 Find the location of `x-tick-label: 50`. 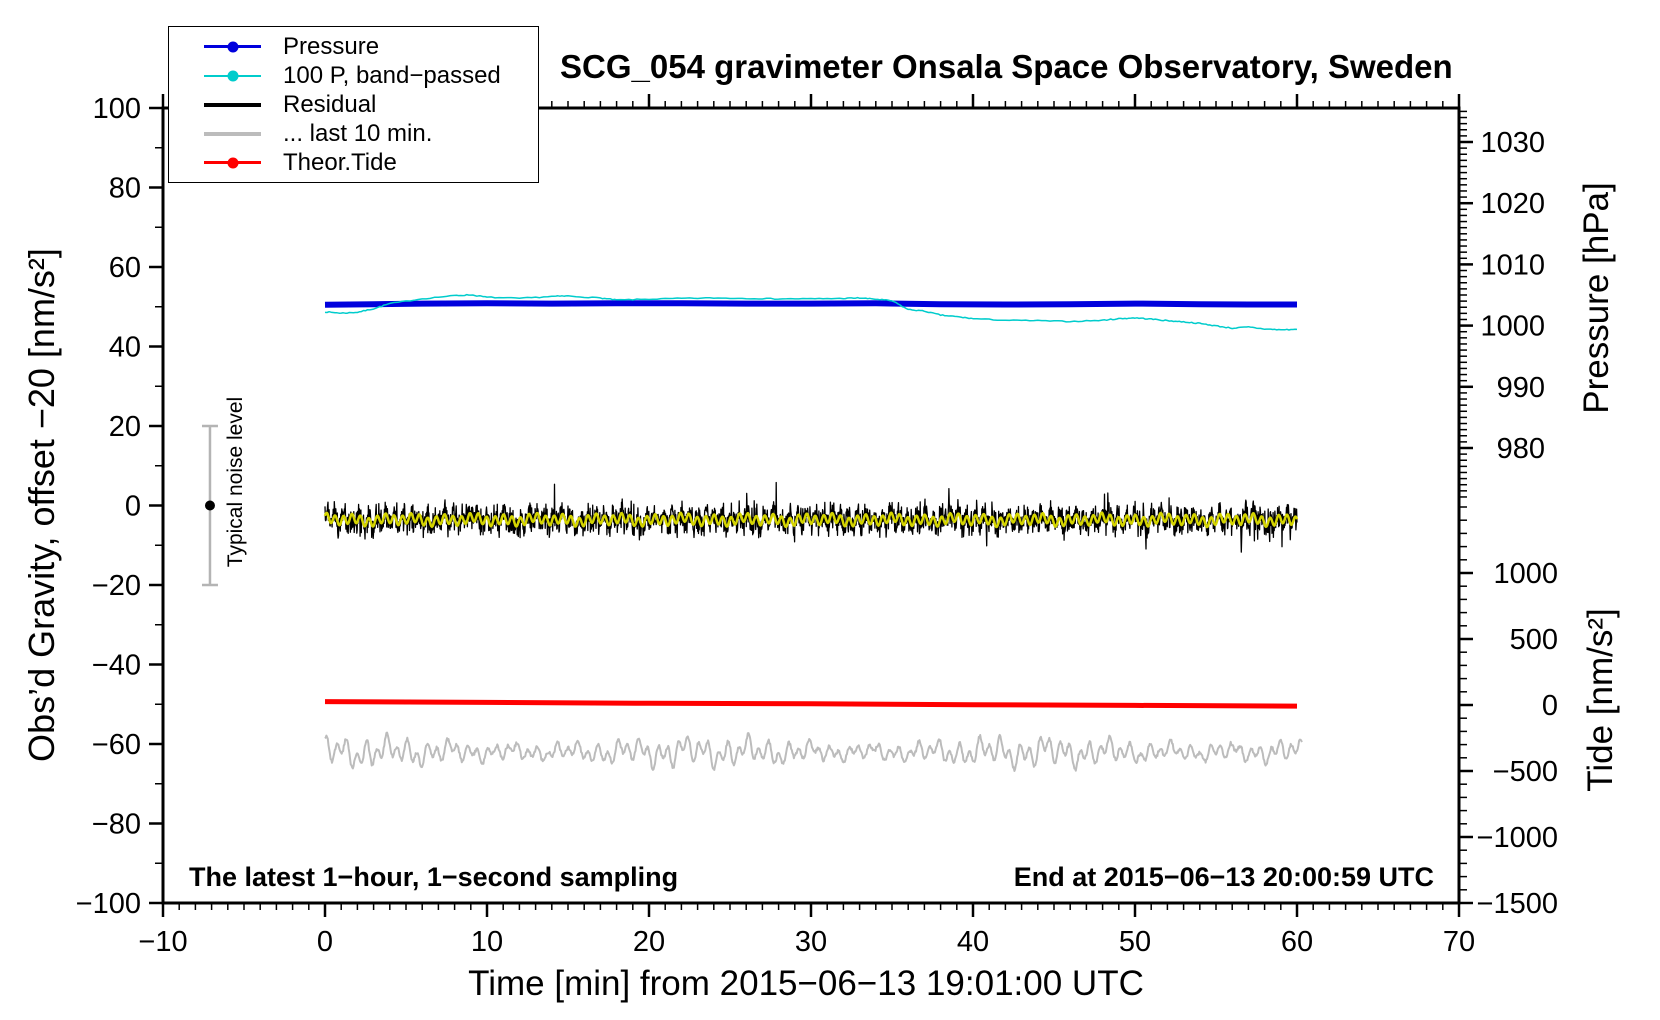

x-tick-label: 50 is located at coordinates (1135, 942).